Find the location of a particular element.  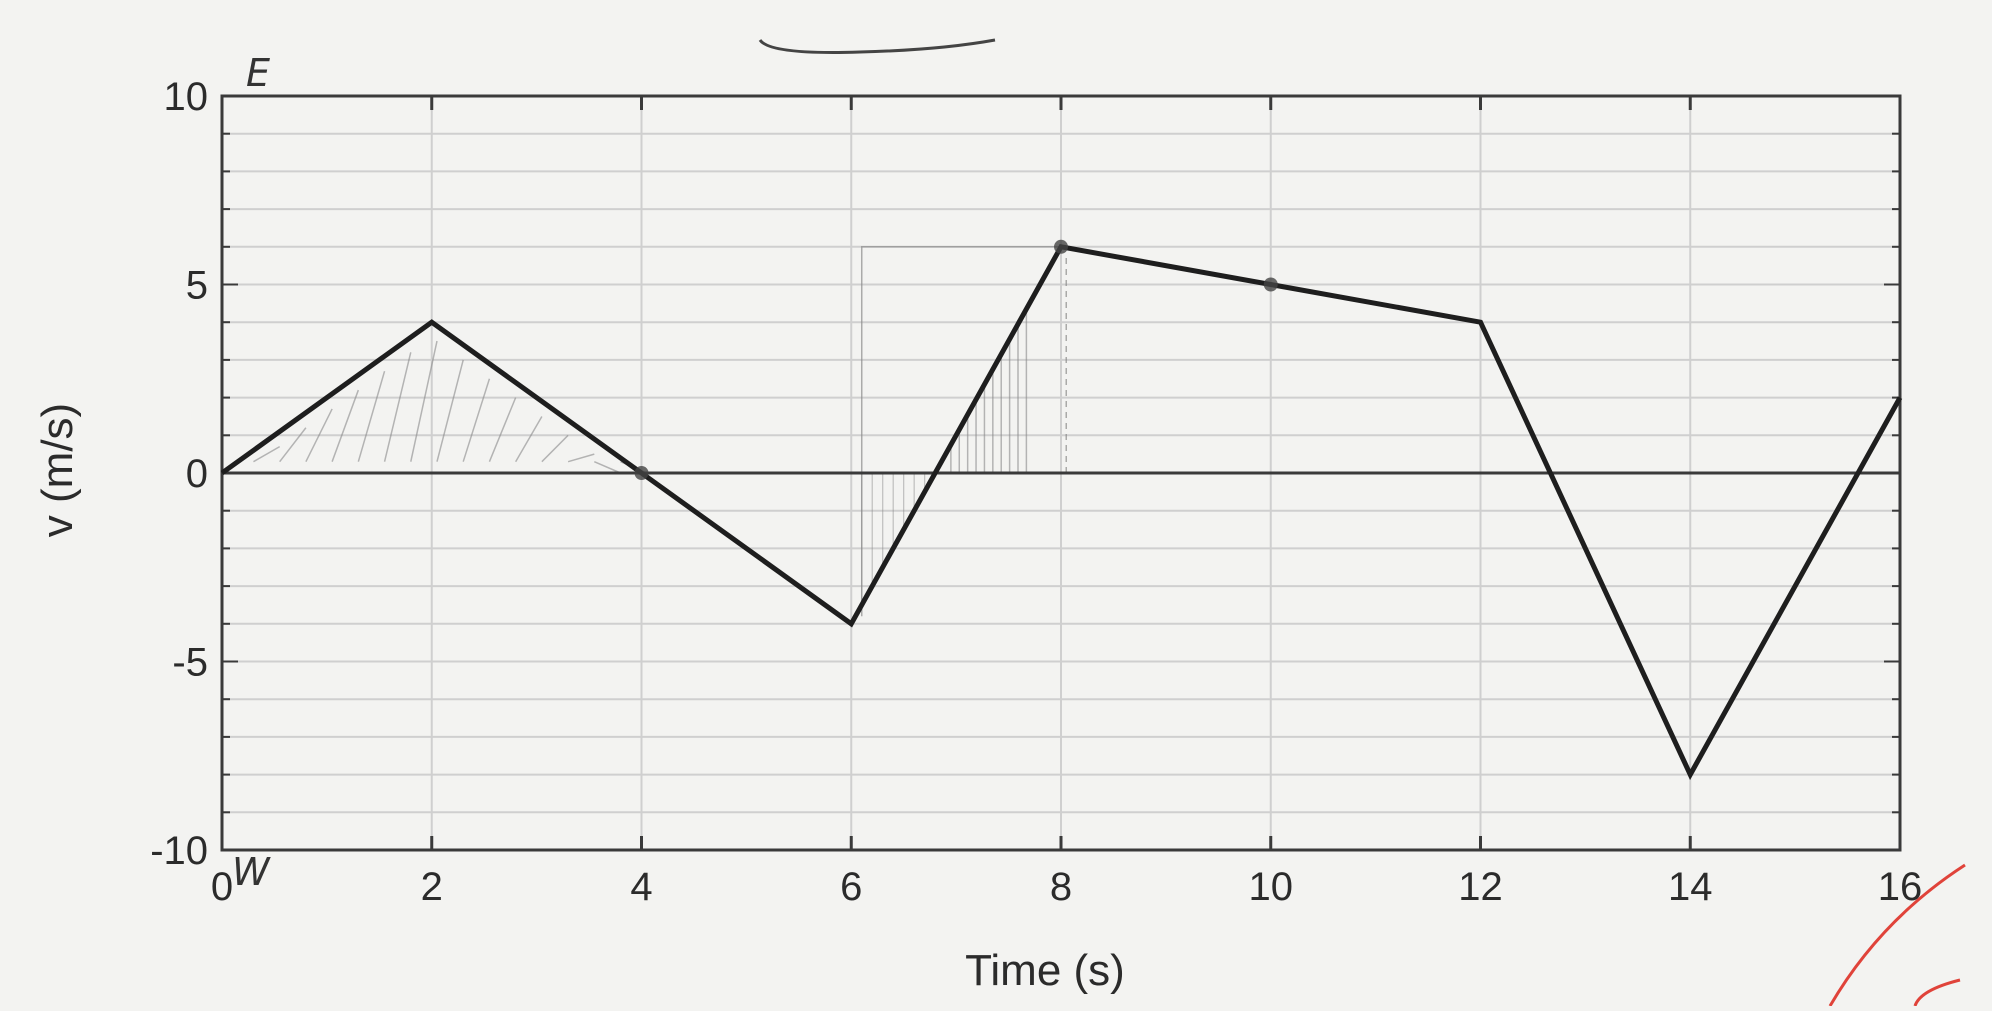

x-tick-label: 2 is located at coordinates (432, 887).